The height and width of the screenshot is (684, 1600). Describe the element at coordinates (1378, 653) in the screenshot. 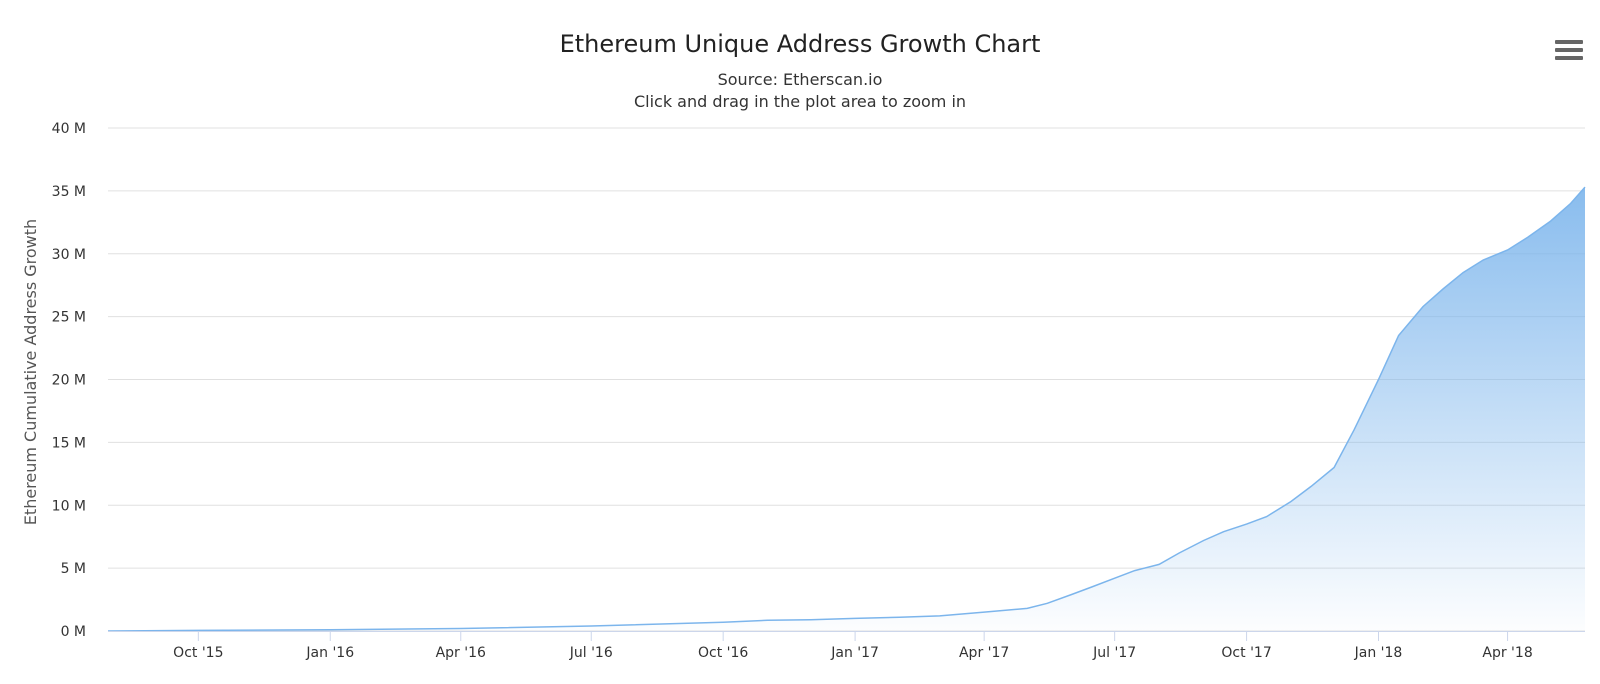

I see `x-tick-label: Jan '18` at that location.